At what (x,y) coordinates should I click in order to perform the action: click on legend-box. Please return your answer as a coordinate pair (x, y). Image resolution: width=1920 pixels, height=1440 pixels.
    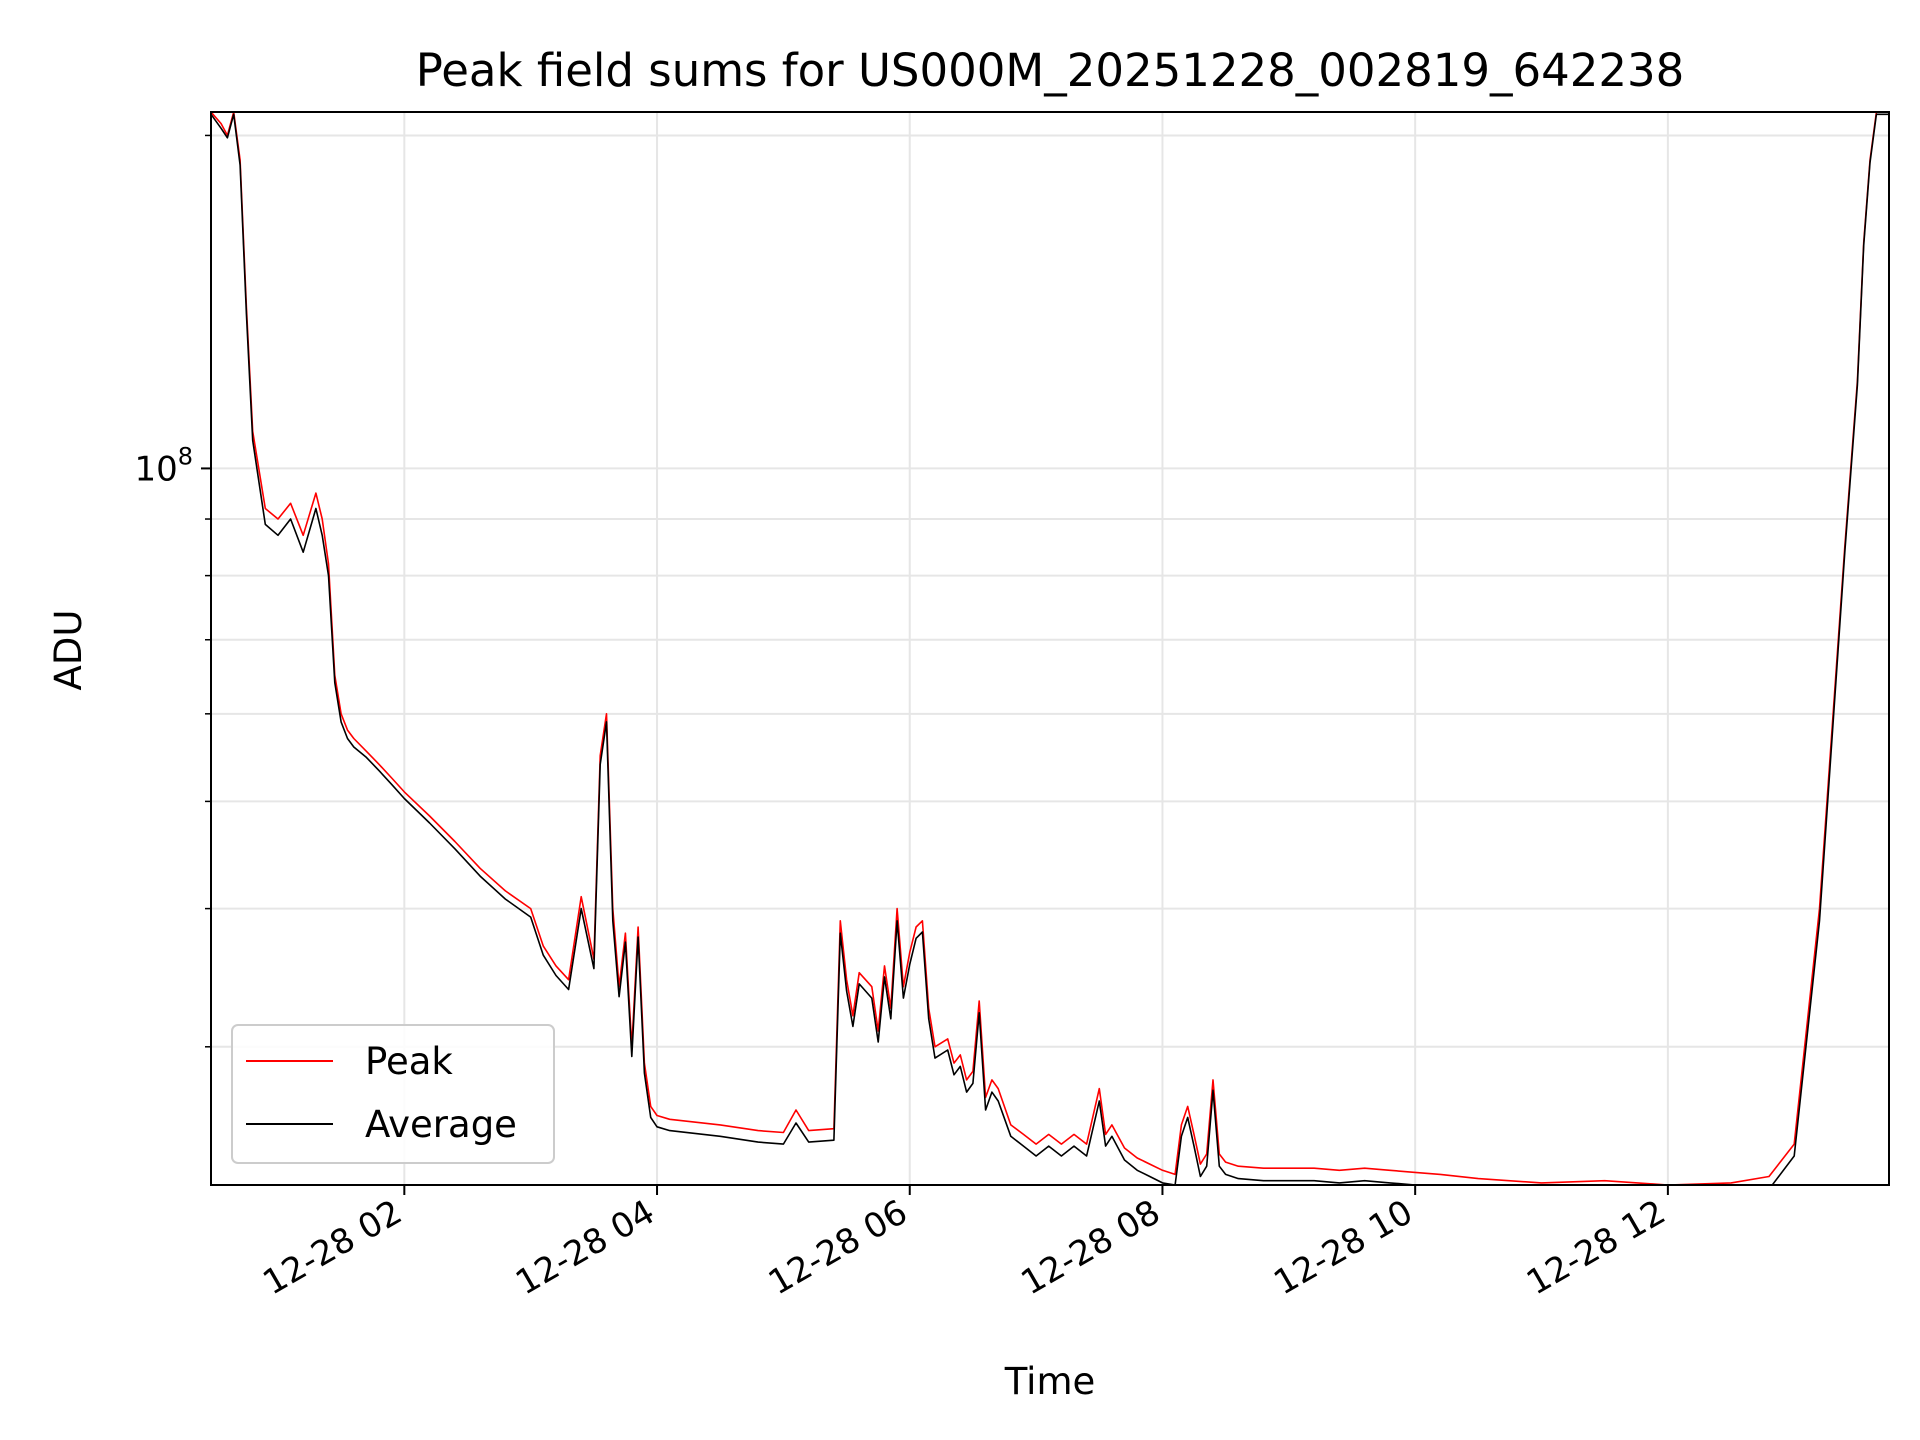
    Looking at the image, I should click on (393, 1094).